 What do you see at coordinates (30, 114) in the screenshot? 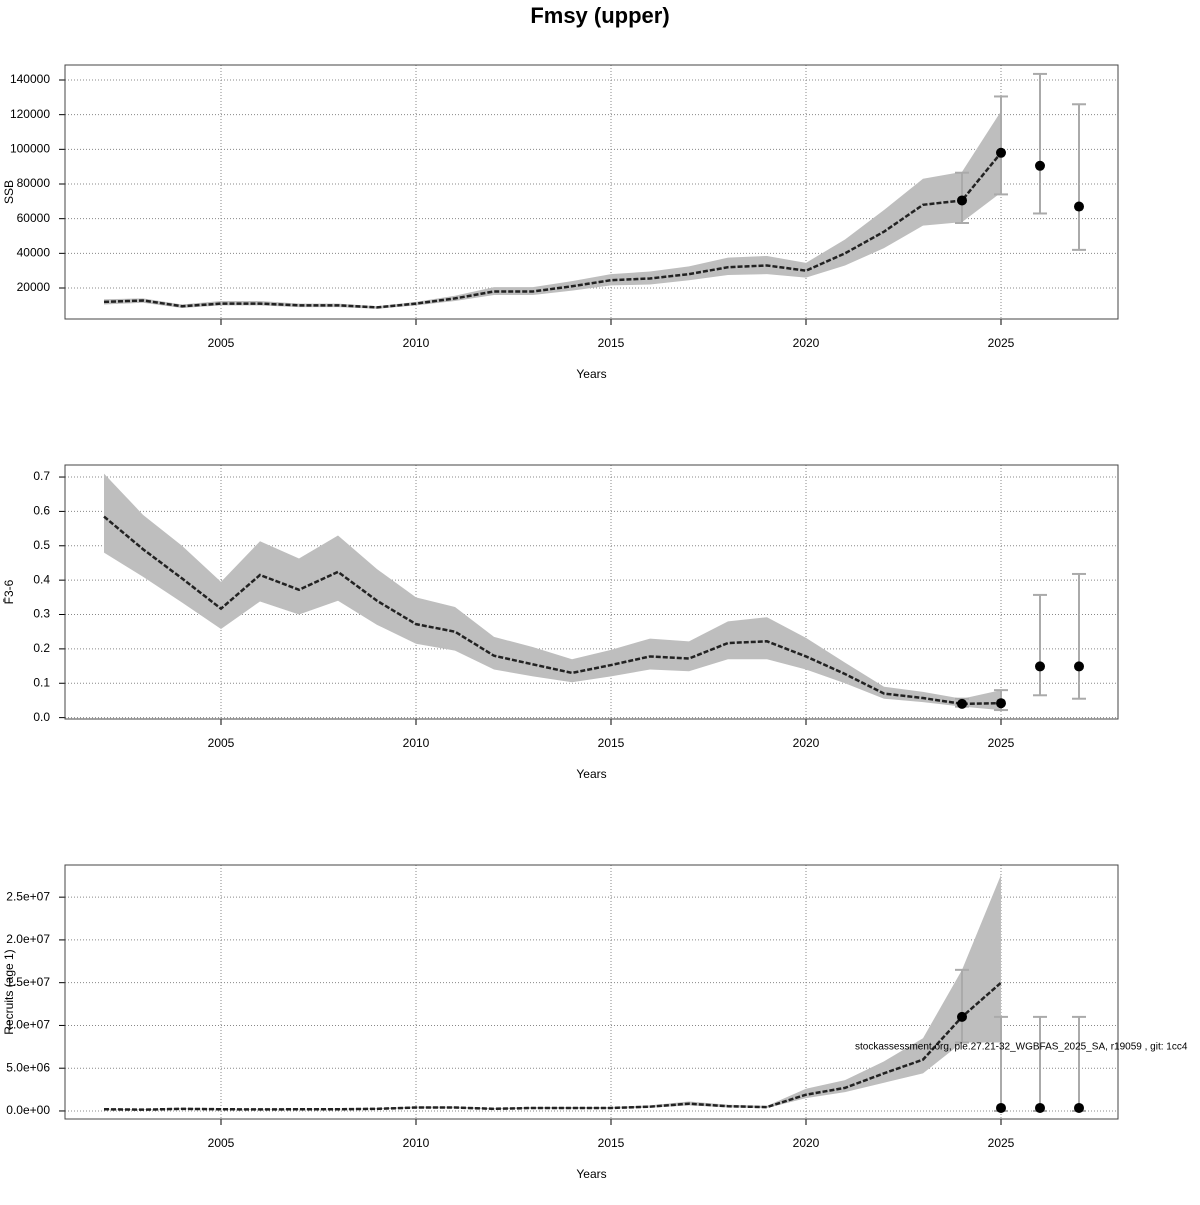
I see `y-tick-label: 120000` at bounding box center [30, 114].